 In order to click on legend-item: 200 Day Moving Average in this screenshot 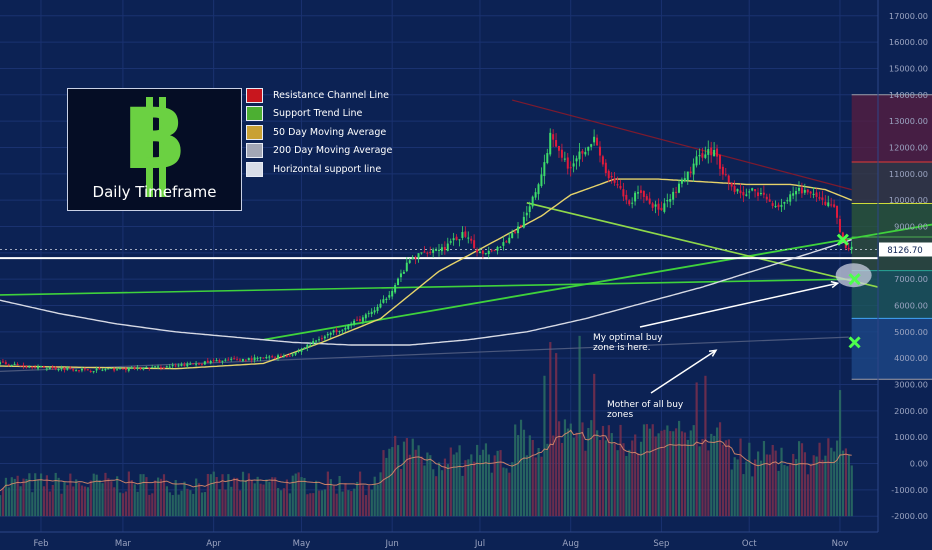, I will do `click(319, 151)`.